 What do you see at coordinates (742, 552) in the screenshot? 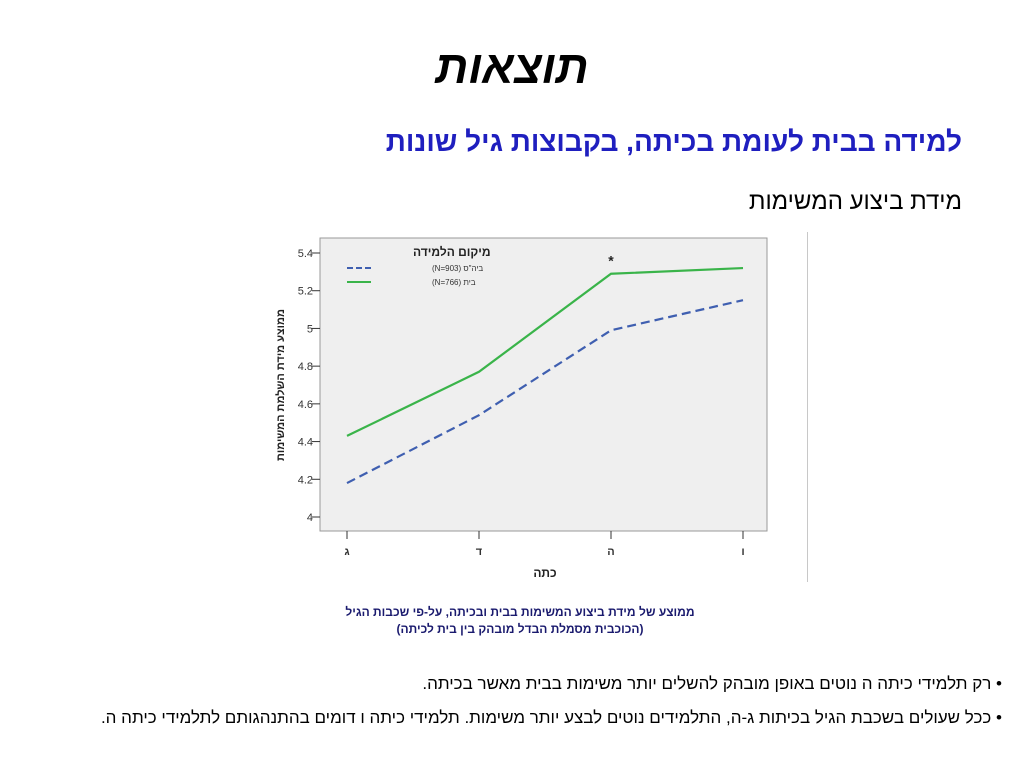
I see `x-tick-label: ו` at bounding box center [742, 552].